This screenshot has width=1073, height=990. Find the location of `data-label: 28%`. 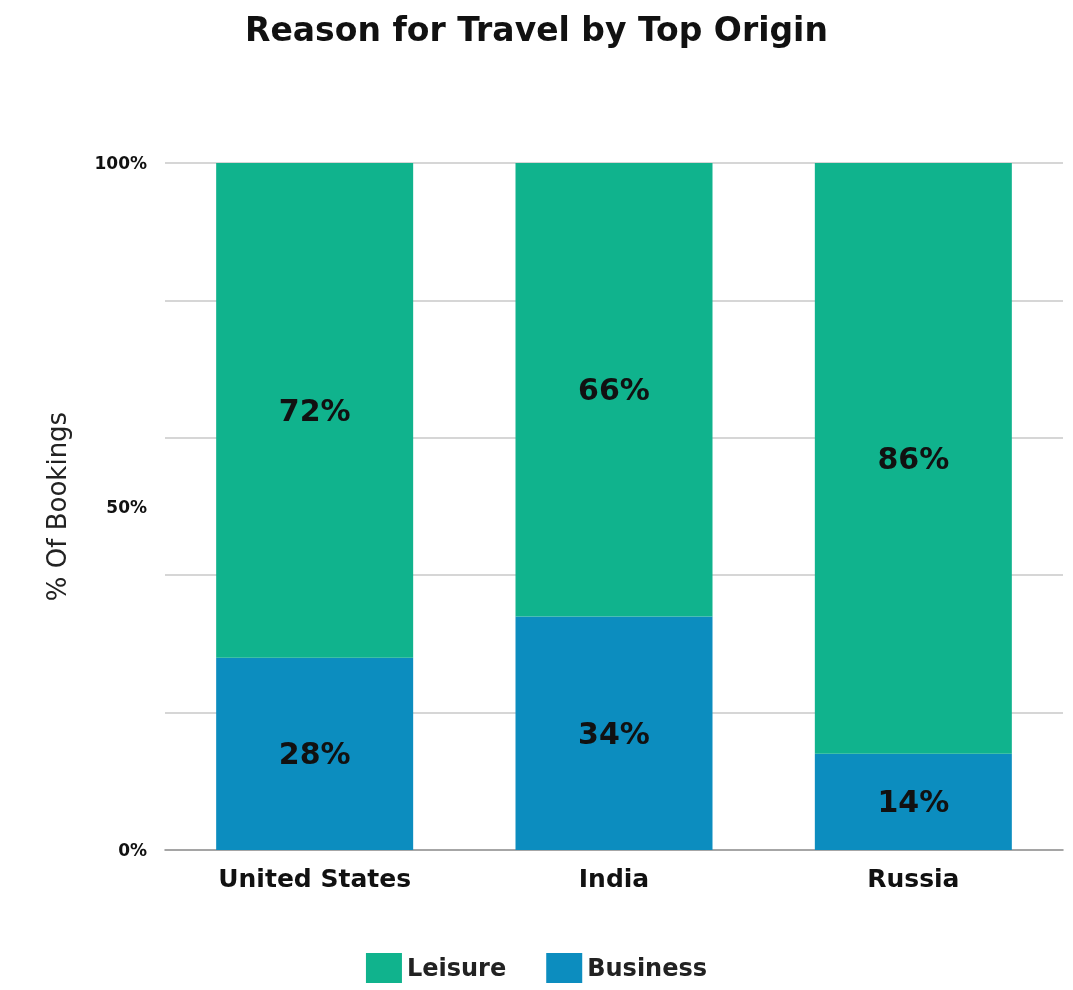

data-label: 28% is located at coordinates (314, 754).